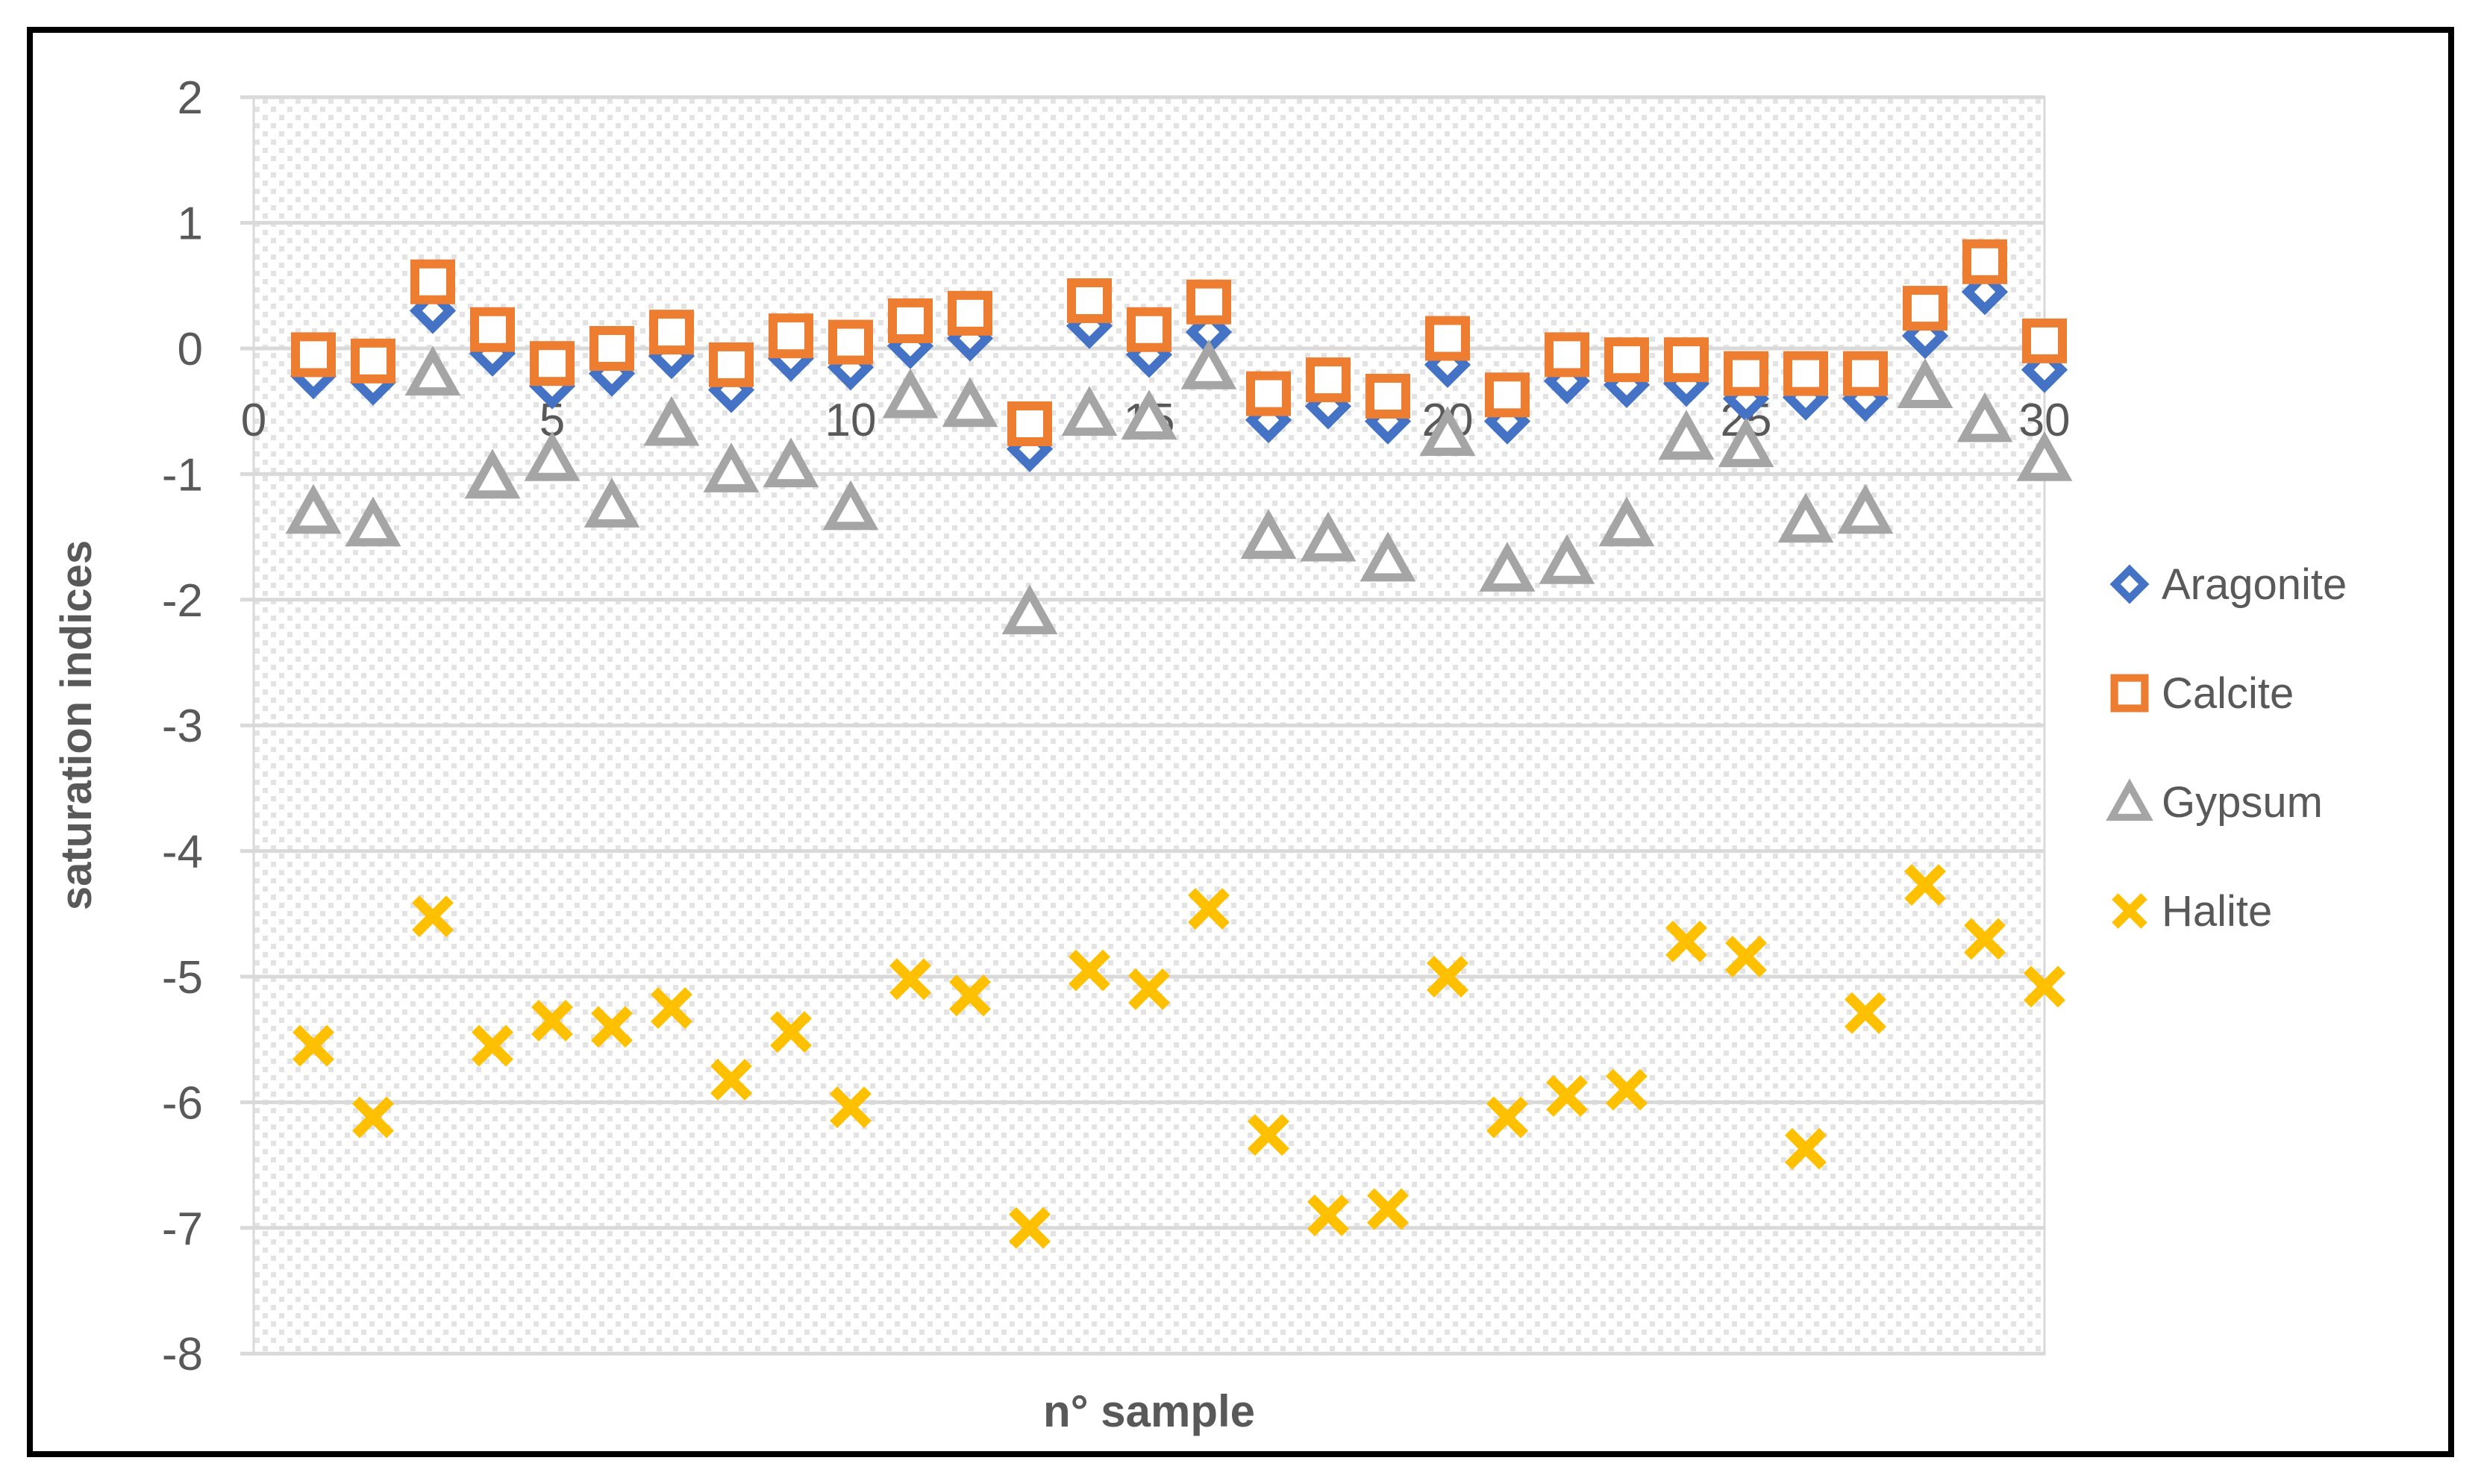  I want to click on legend-item-halite: Halite, so click(2192, 911).